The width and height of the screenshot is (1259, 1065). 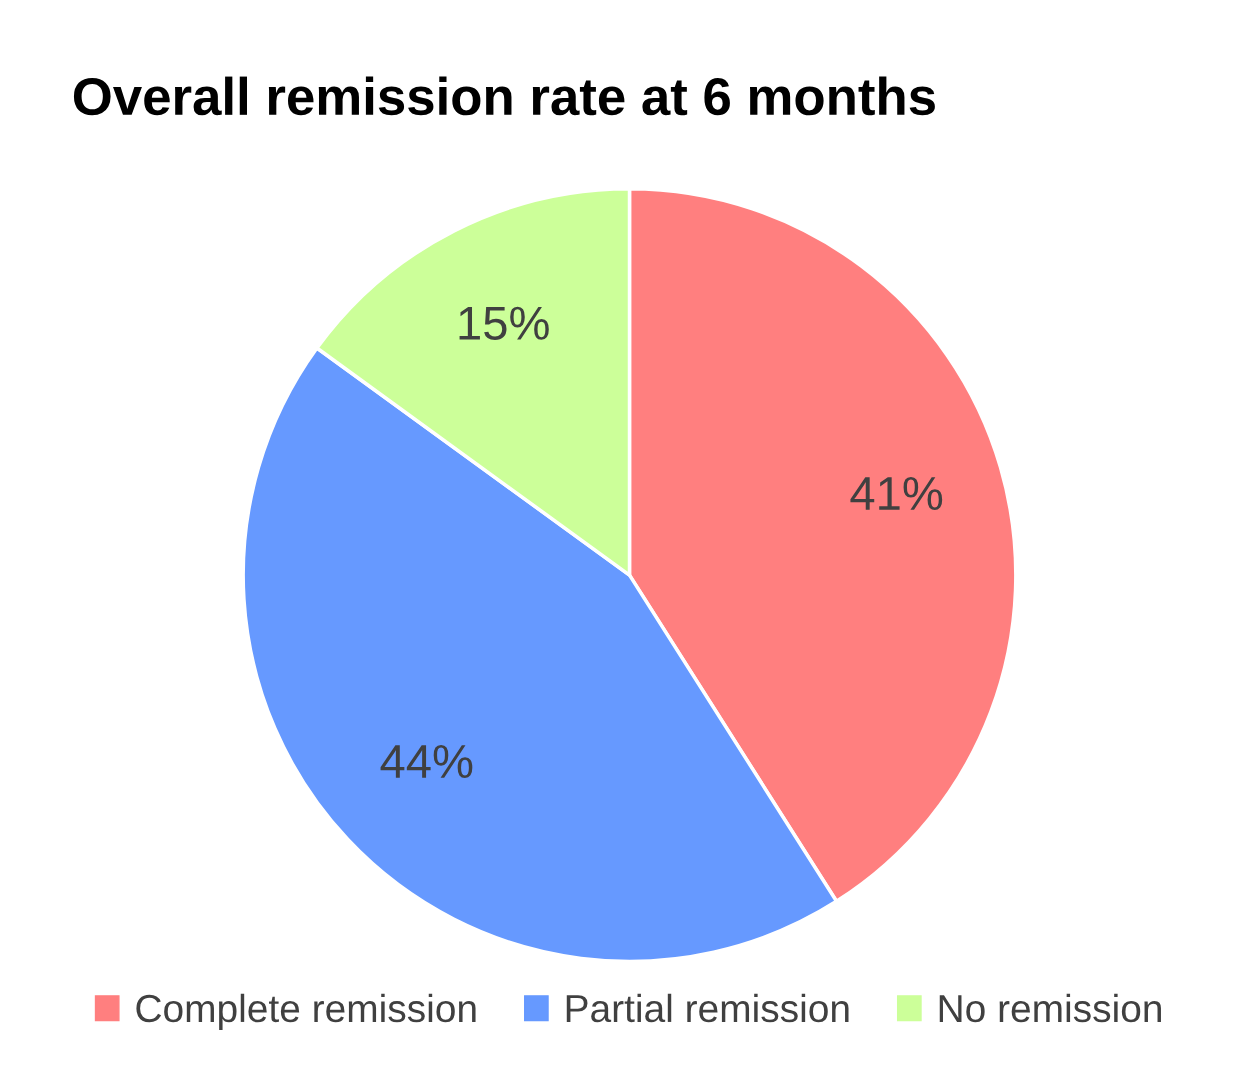 I want to click on legend-label: No remission, so click(x=1050, y=1008).